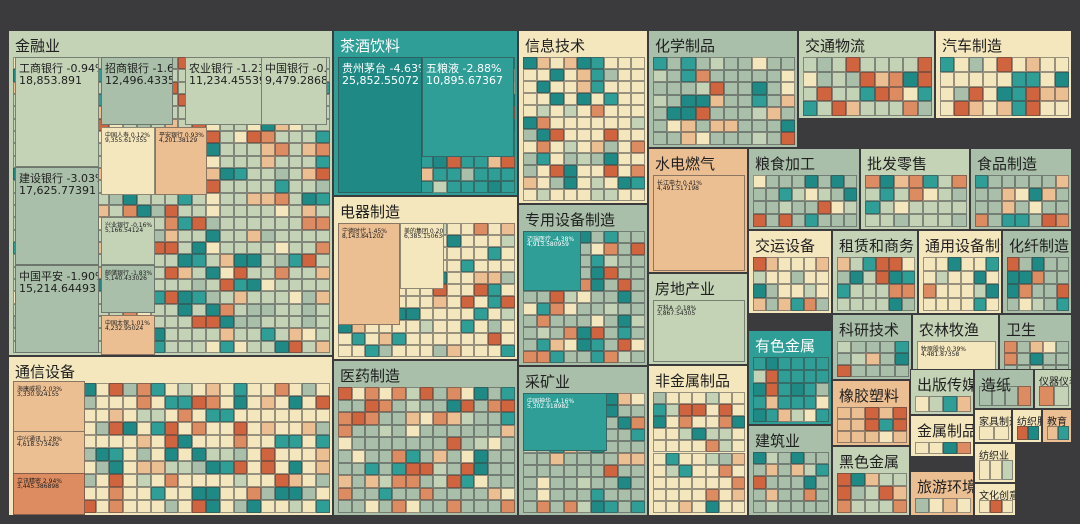  What do you see at coordinates (945, 431) in the screenshot?
I see `sector-title: 金属制品` at bounding box center [945, 431].